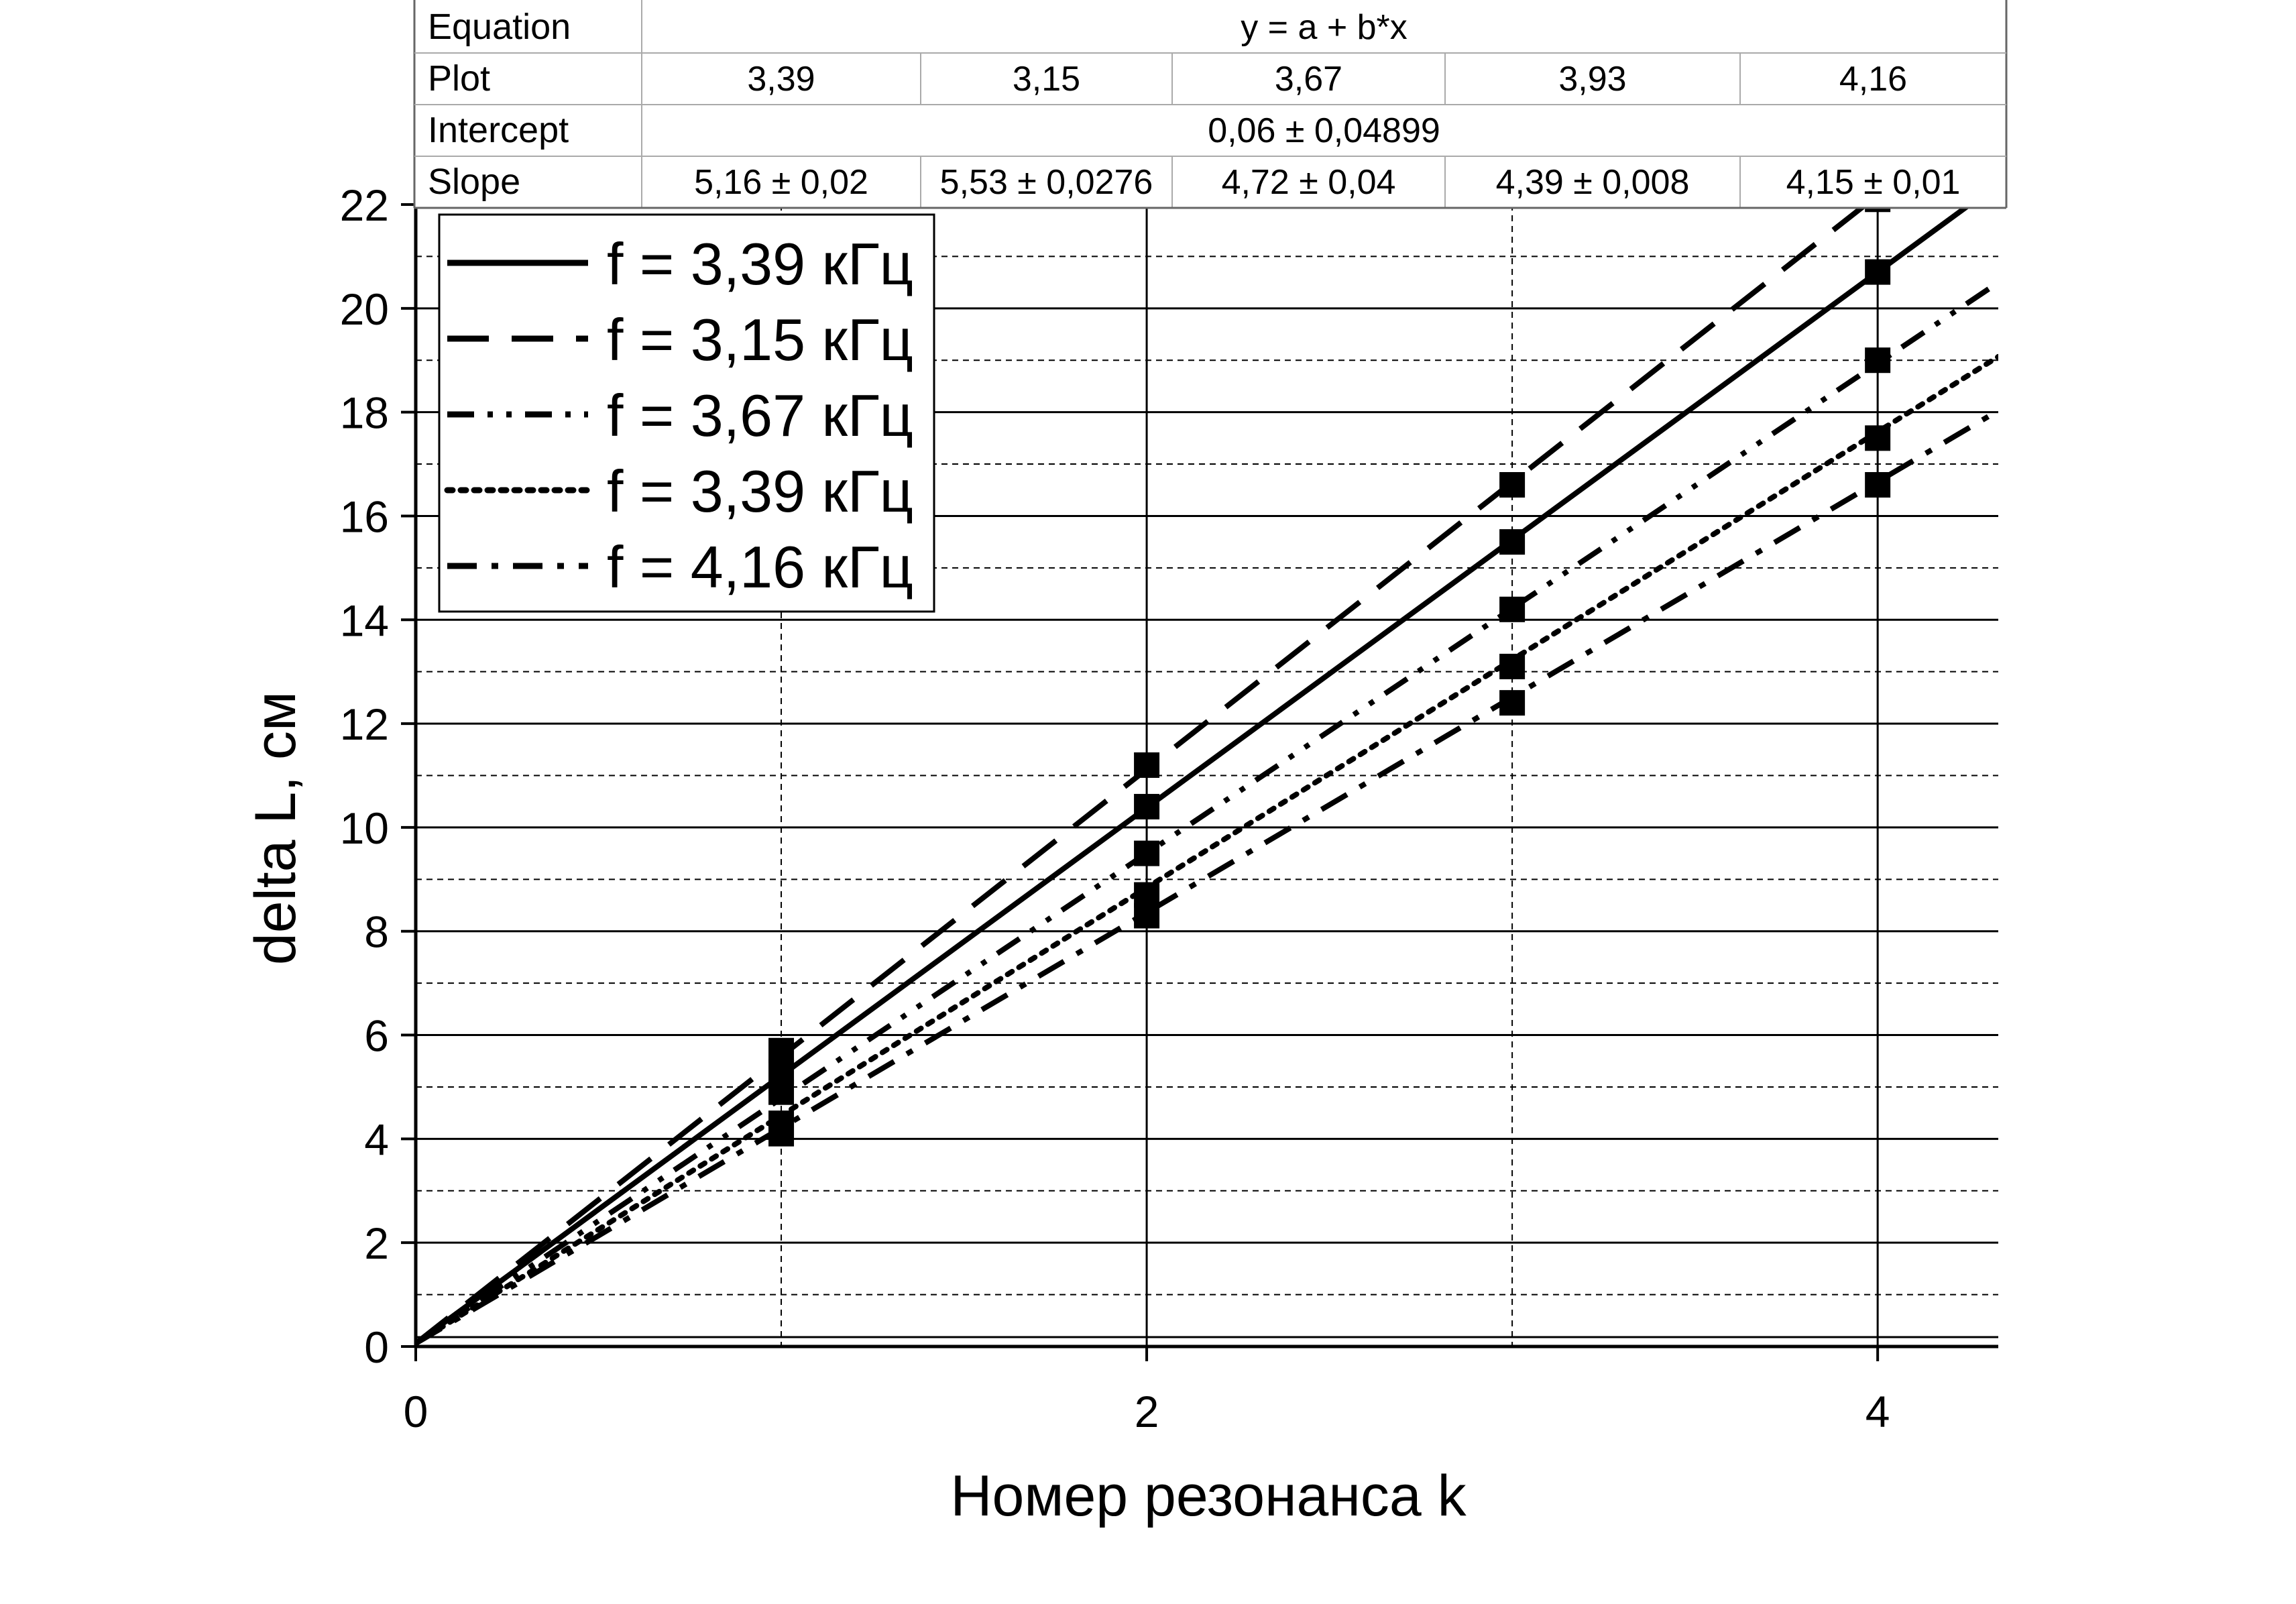  What do you see at coordinates (364, 413) in the screenshot?
I see `y-tick-label: 18` at bounding box center [364, 413].